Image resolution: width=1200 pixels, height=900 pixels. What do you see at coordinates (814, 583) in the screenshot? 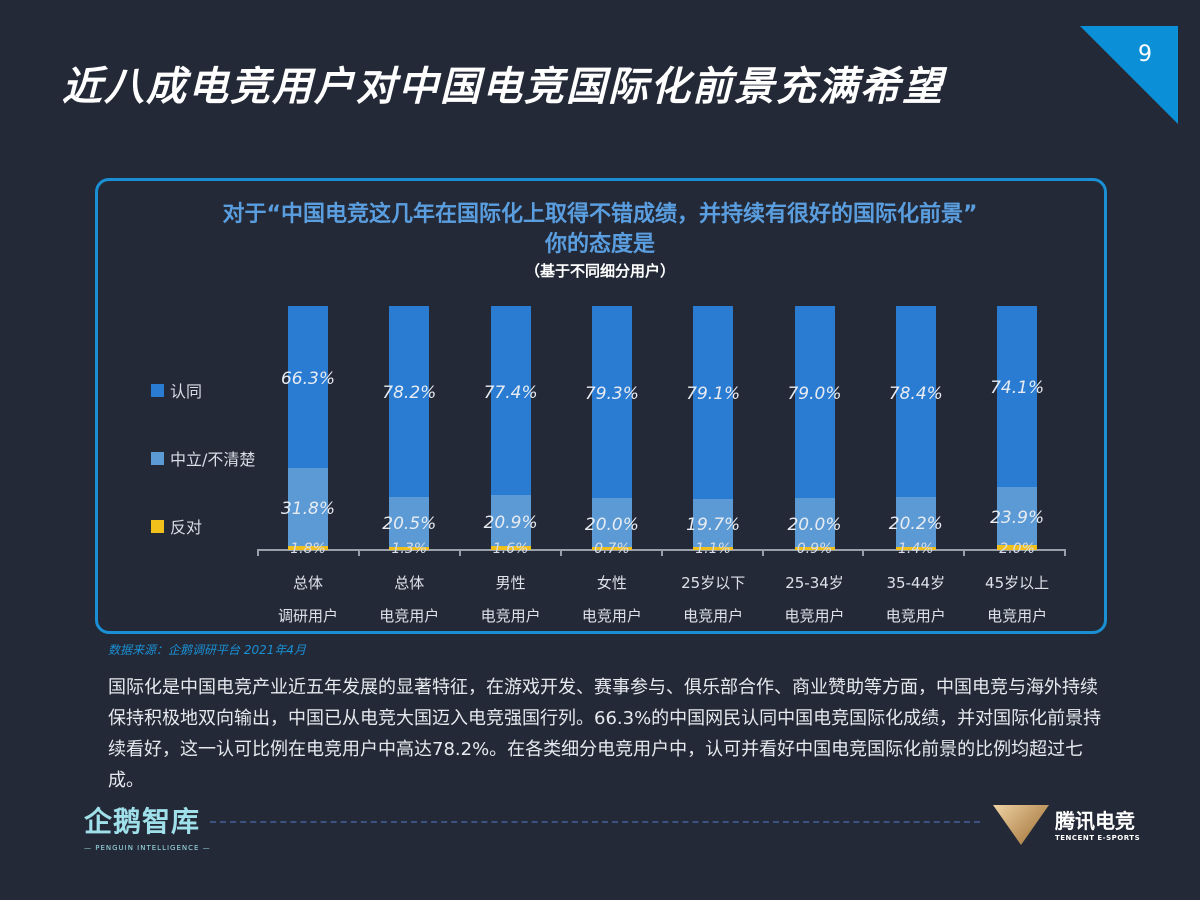
I see `category-label-line: 25-34岁` at bounding box center [814, 583].